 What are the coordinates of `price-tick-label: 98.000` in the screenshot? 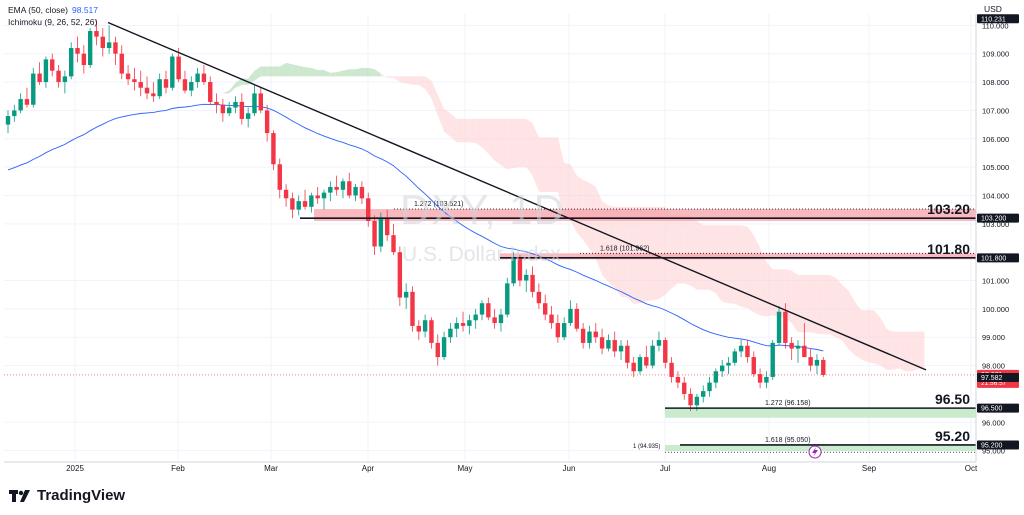 It's located at (993, 366).